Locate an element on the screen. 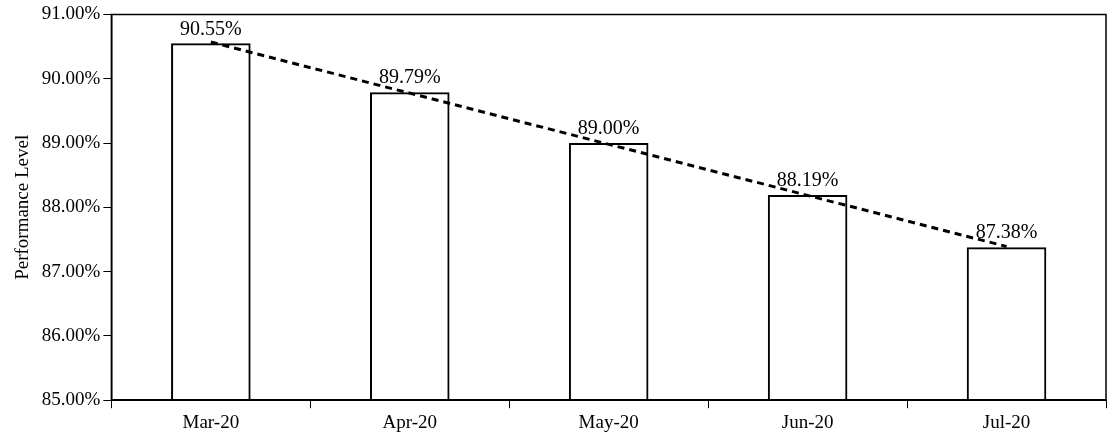  y-tick-label: 87.00% is located at coordinates (71, 270).